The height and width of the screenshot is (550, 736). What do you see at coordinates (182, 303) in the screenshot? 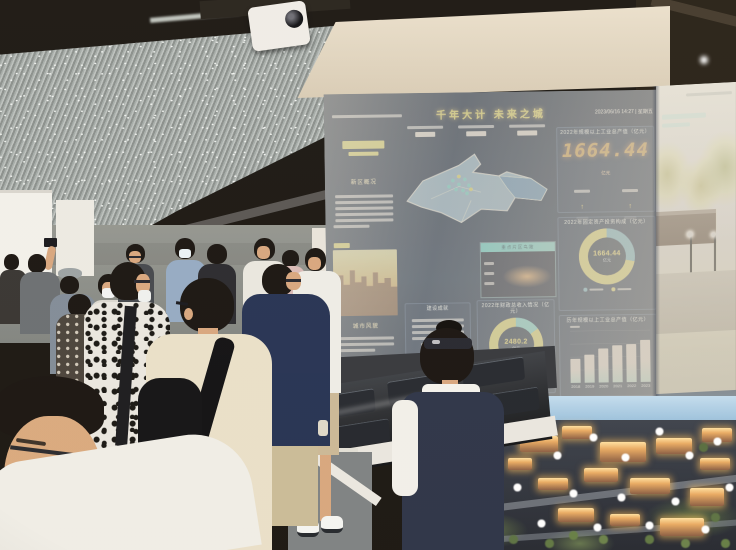
I see `glasses-arm` at bounding box center [182, 303].